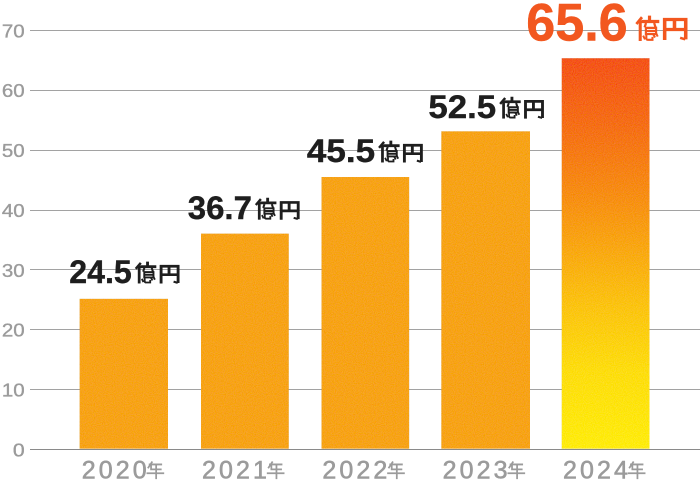 The height and width of the screenshot is (480, 700). I want to click on svg-text: 2023, so click(477, 468).